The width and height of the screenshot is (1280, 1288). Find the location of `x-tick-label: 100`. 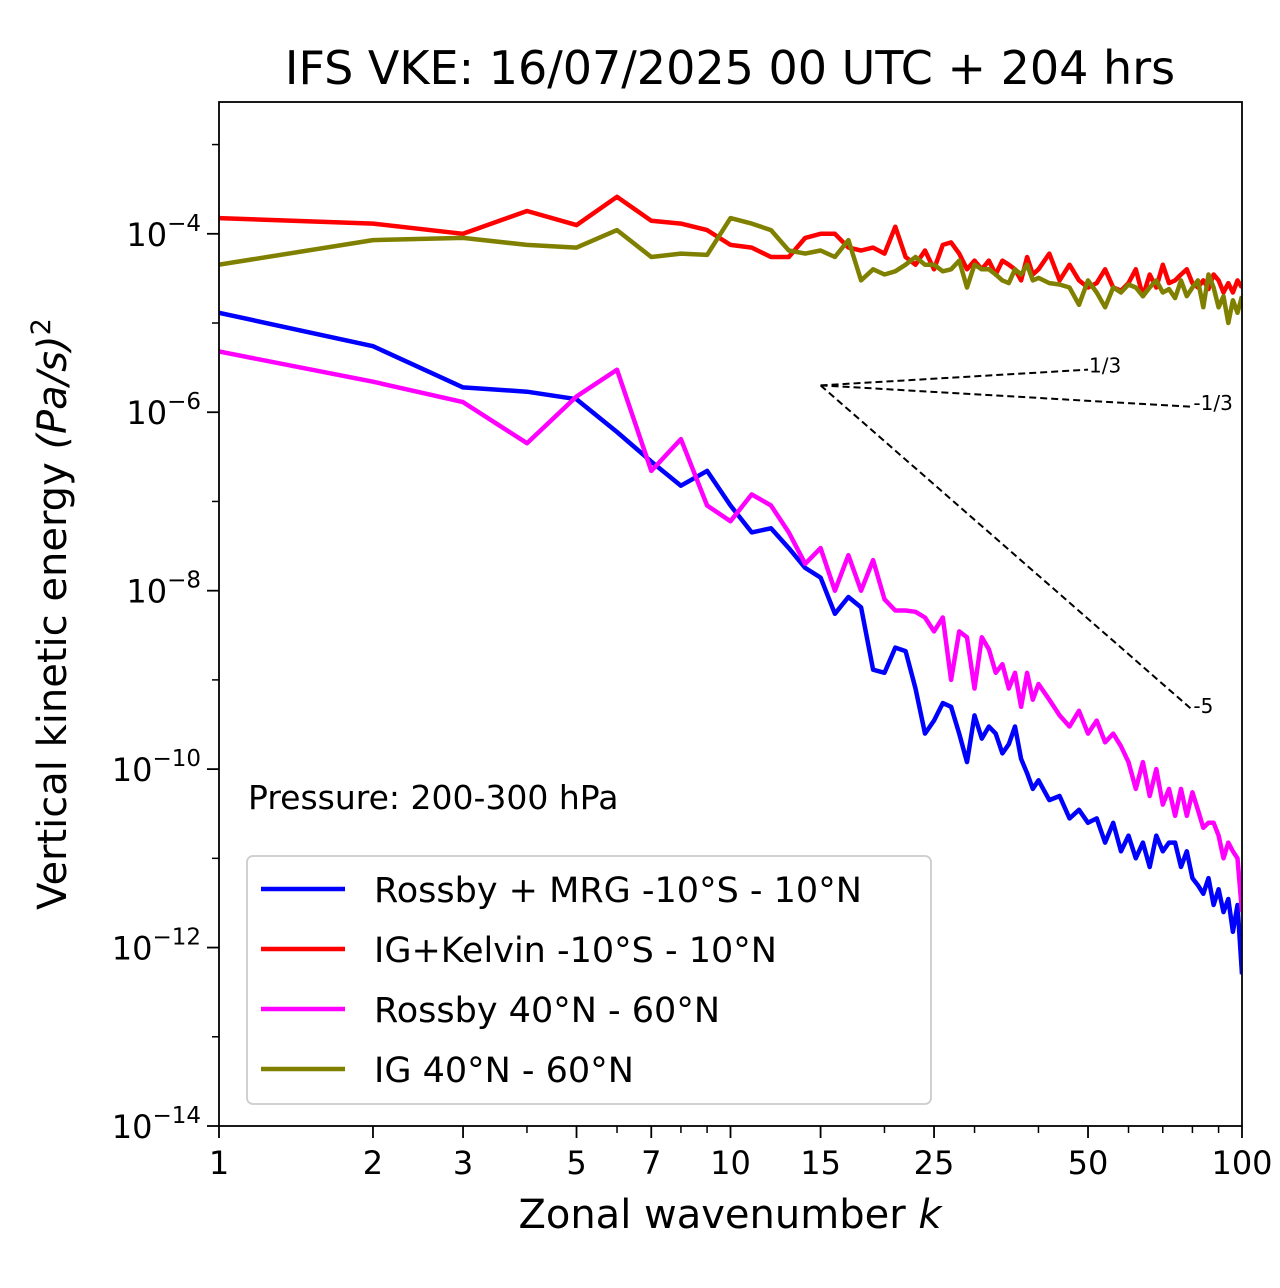

x-tick-label: 100 is located at coordinates (1241, 1163).